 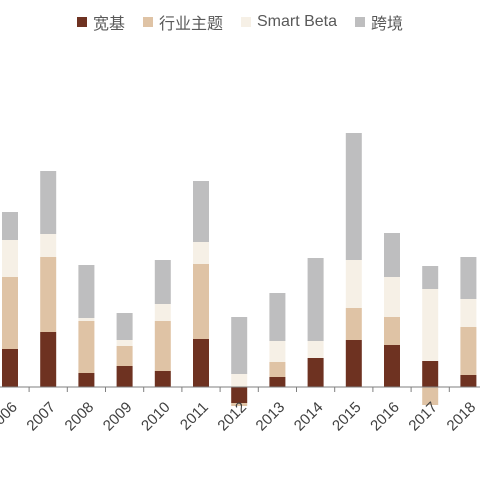 What do you see at coordinates (271, 417) in the screenshot?
I see `x-tick-label: 2013` at bounding box center [271, 417].